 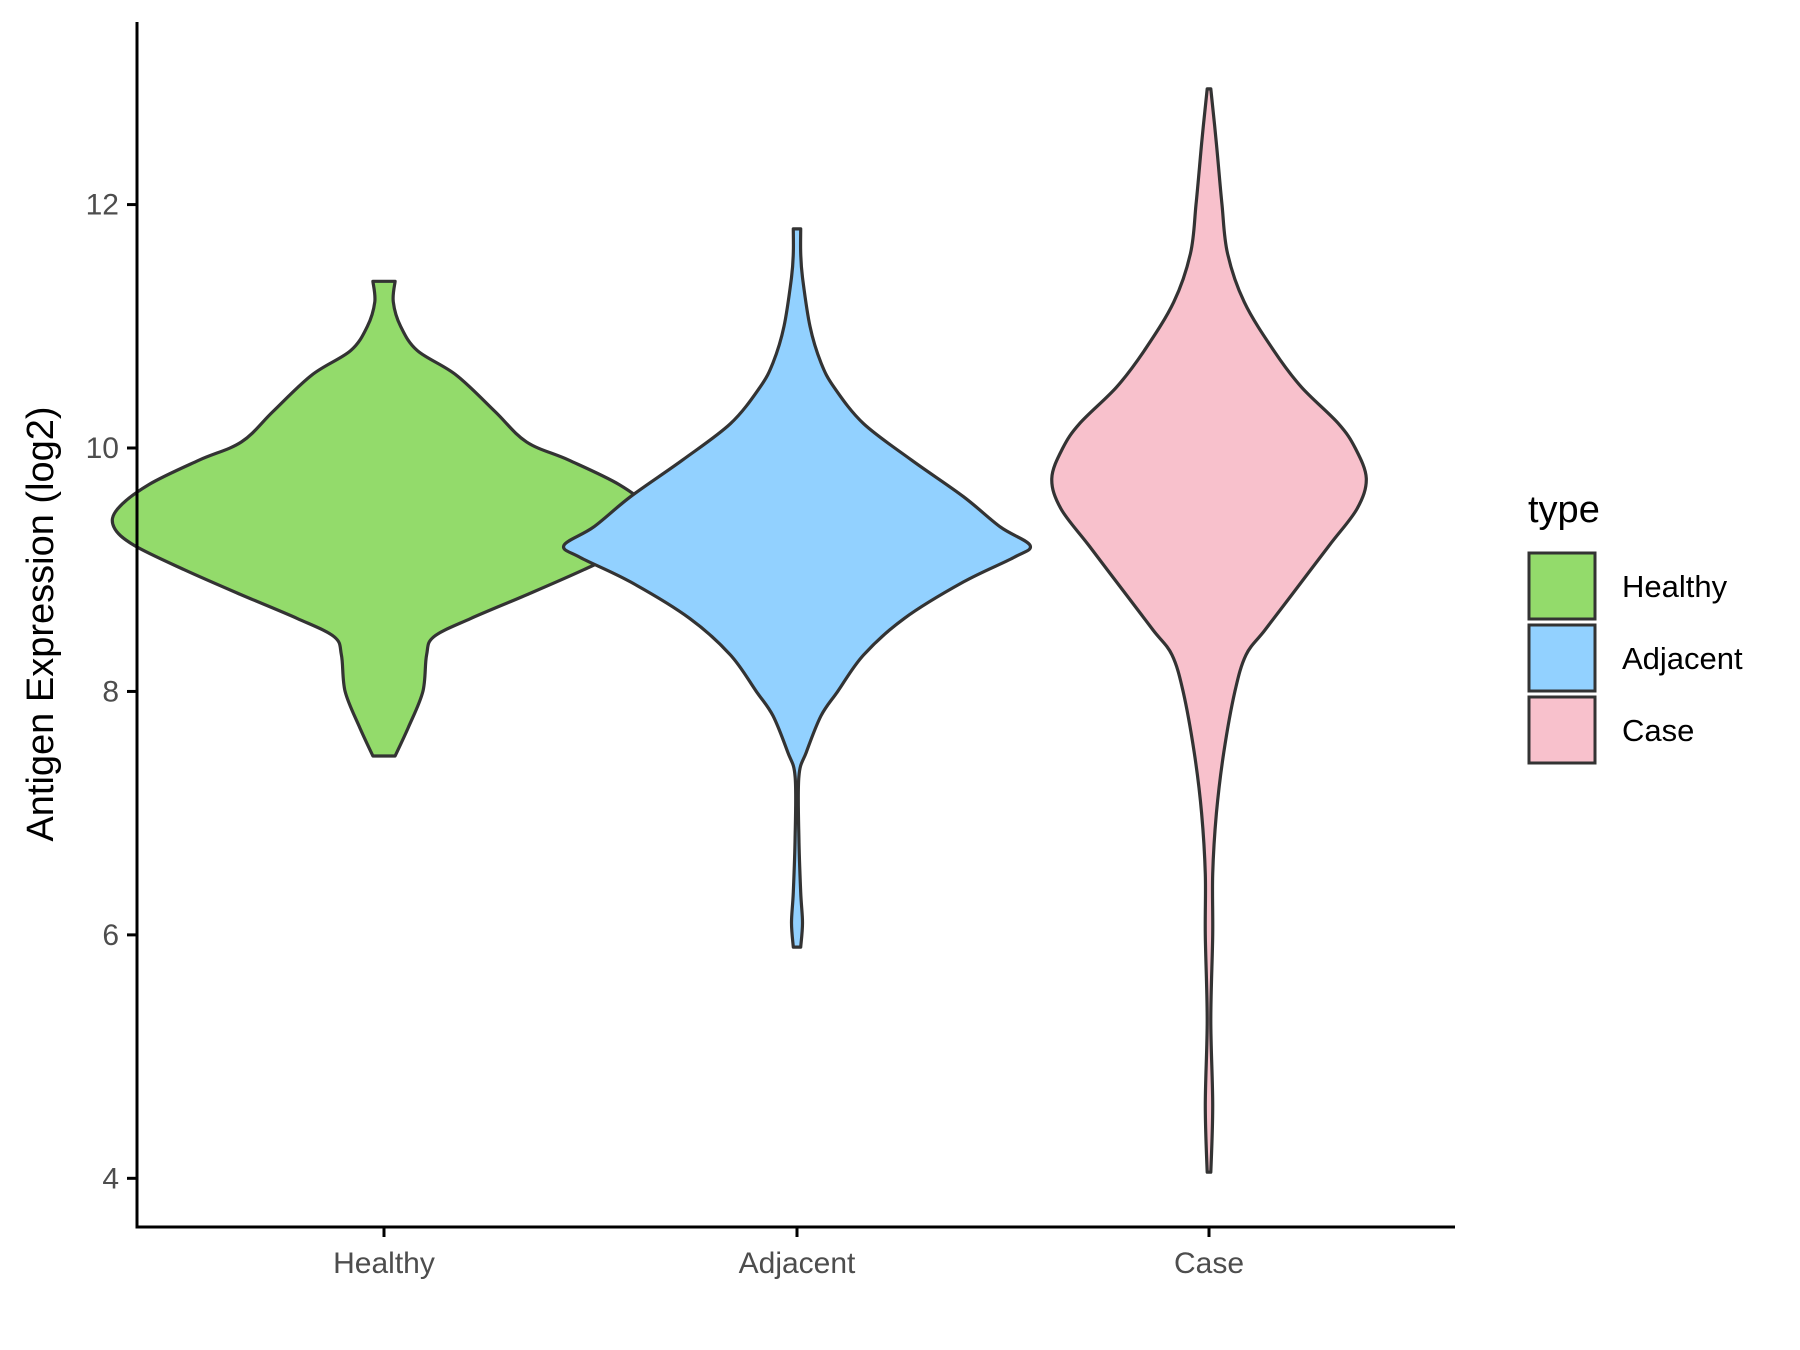 What do you see at coordinates (110, 935) in the screenshot?
I see `y-tick-label: 6` at bounding box center [110, 935].